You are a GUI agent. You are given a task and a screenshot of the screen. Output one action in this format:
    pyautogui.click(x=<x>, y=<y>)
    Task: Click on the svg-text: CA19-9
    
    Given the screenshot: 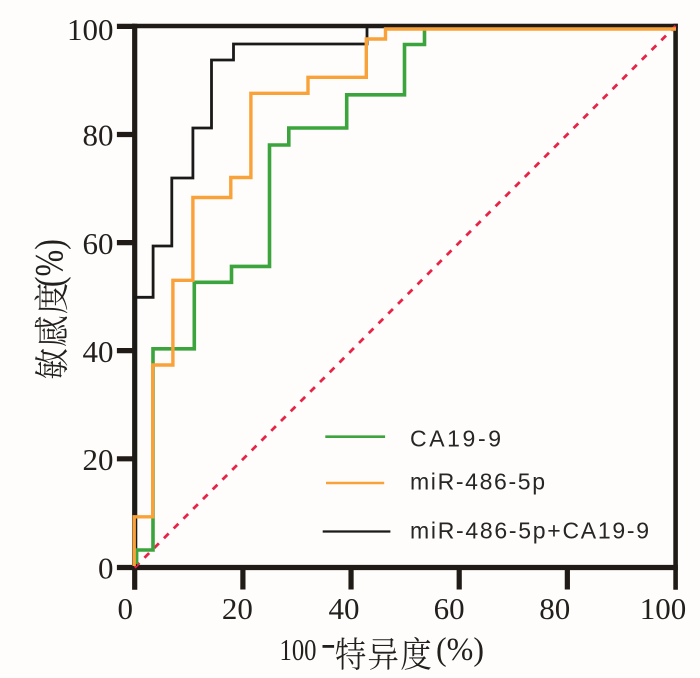 What is the action you would take?
    pyautogui.click(x=455, y=439)
    